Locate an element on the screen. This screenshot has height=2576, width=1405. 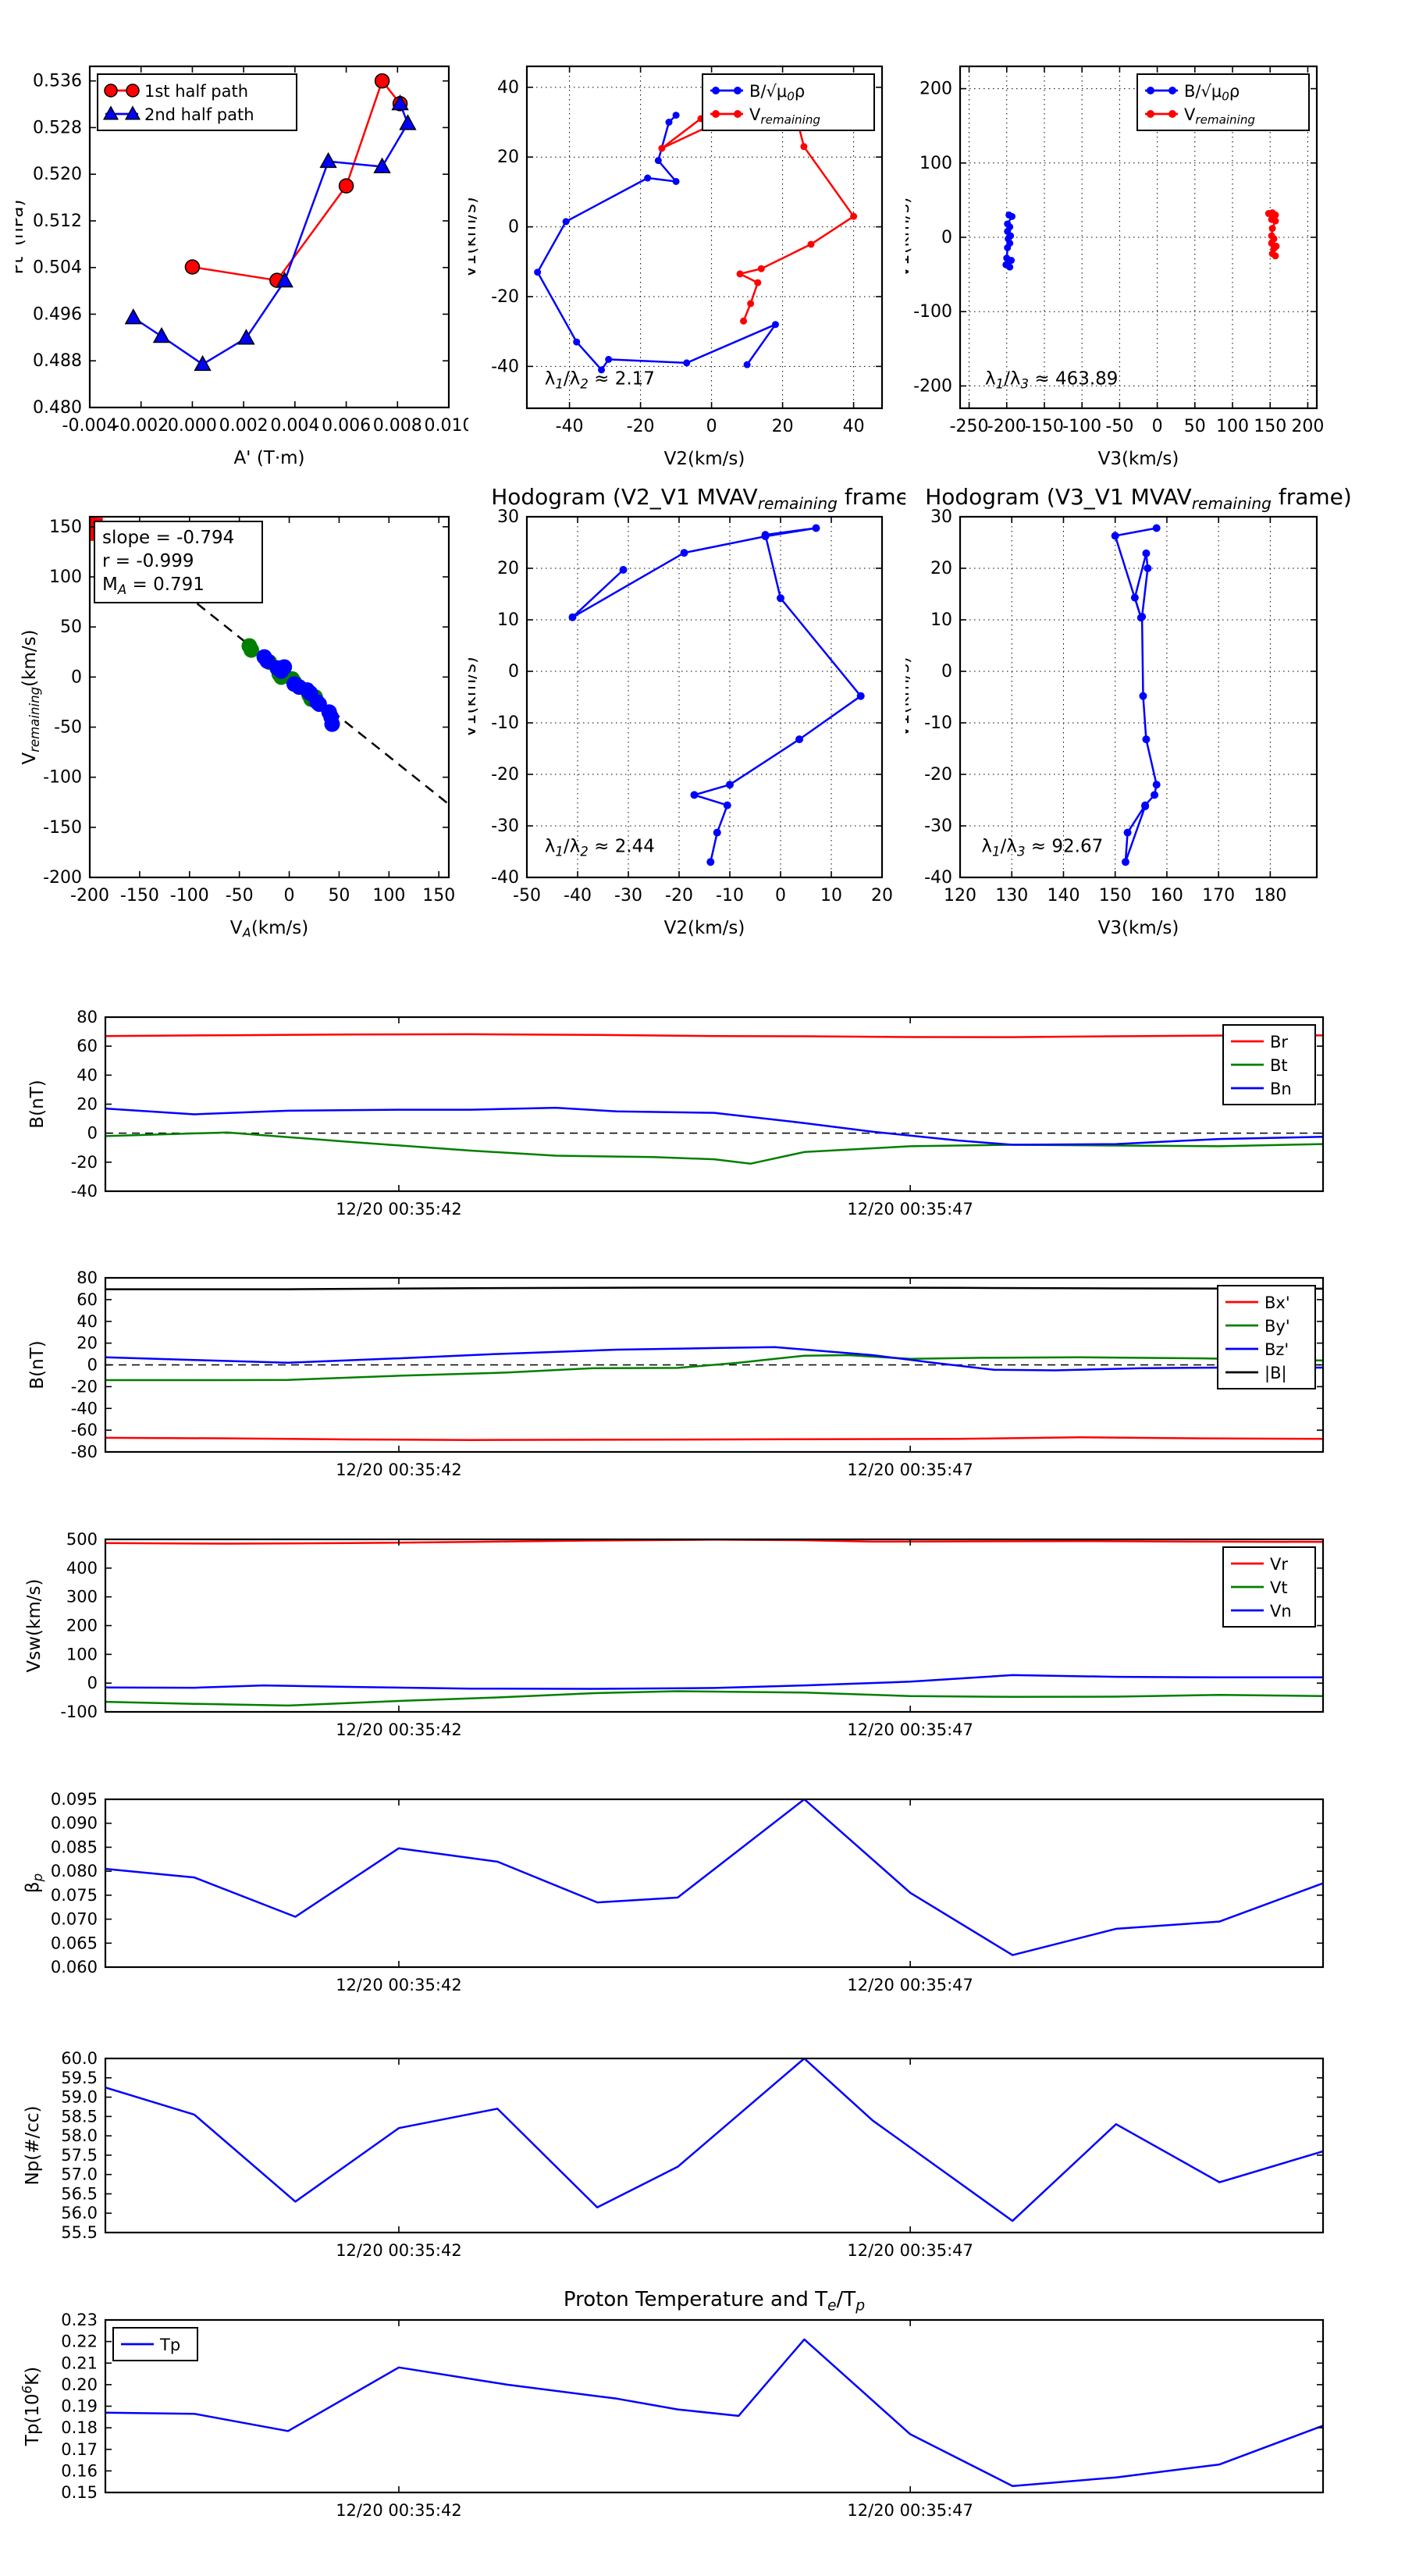
svg-text: Vn is located at coordinates (1281, 1611).